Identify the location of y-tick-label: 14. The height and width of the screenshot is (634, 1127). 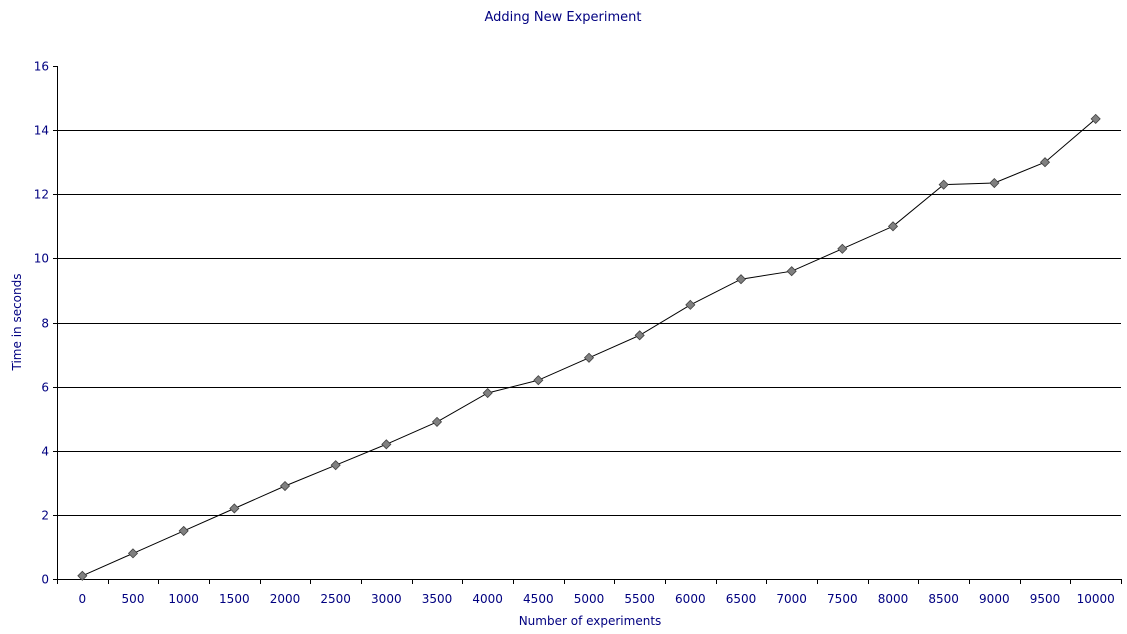
(41, 131).